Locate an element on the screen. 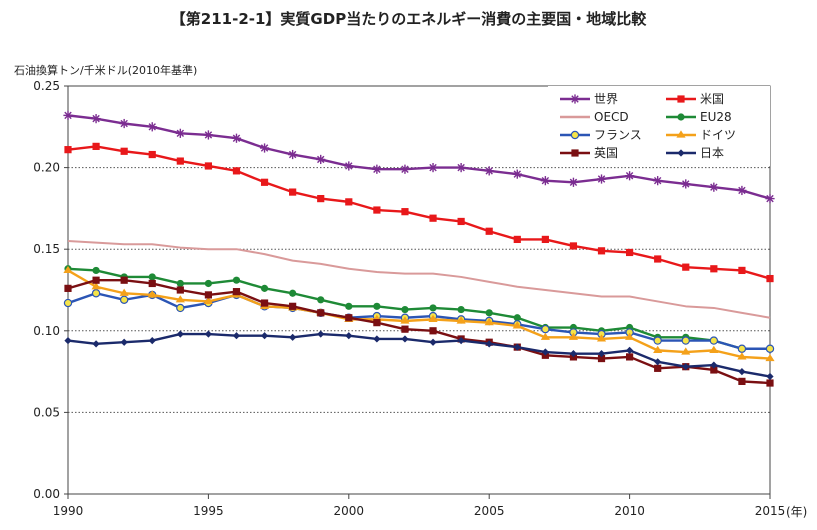 This screenshot has height=530, width=817. legend-label: 米国 is located at coordinates (712, 99).